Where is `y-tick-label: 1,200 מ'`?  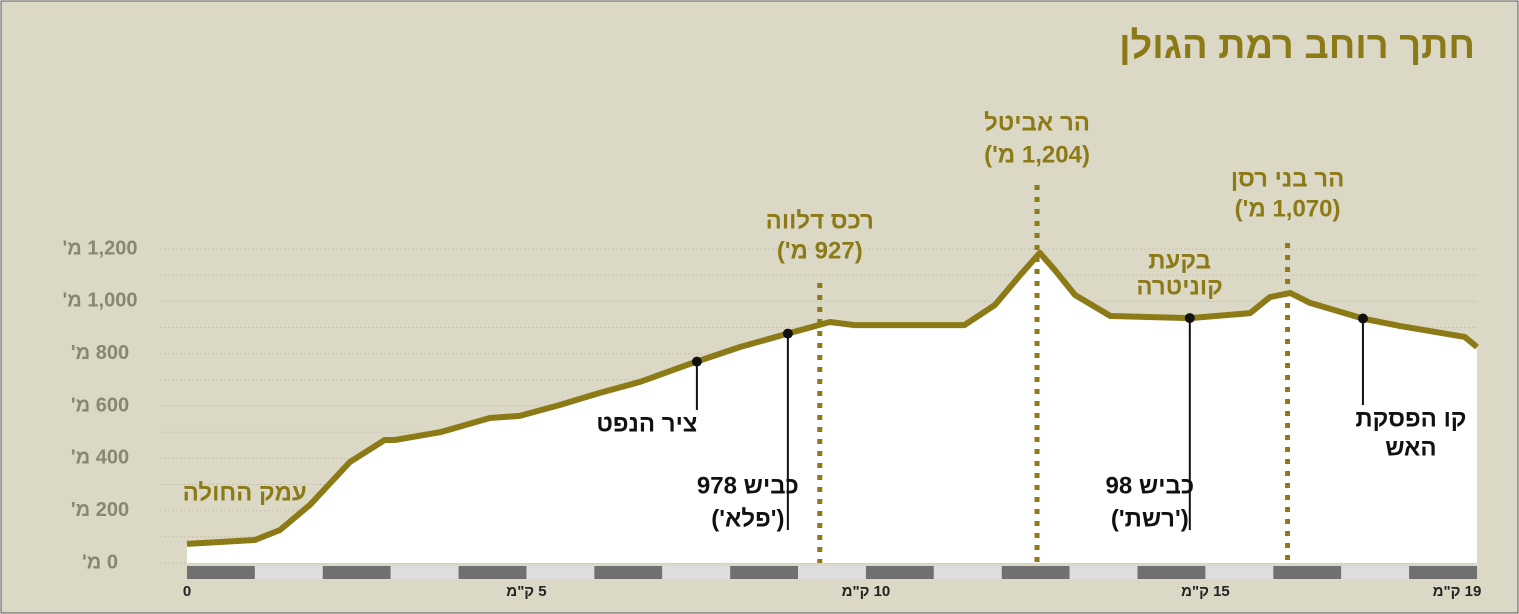 y-tick-label: 1,200 מ' is located at coordinates (100, 248).